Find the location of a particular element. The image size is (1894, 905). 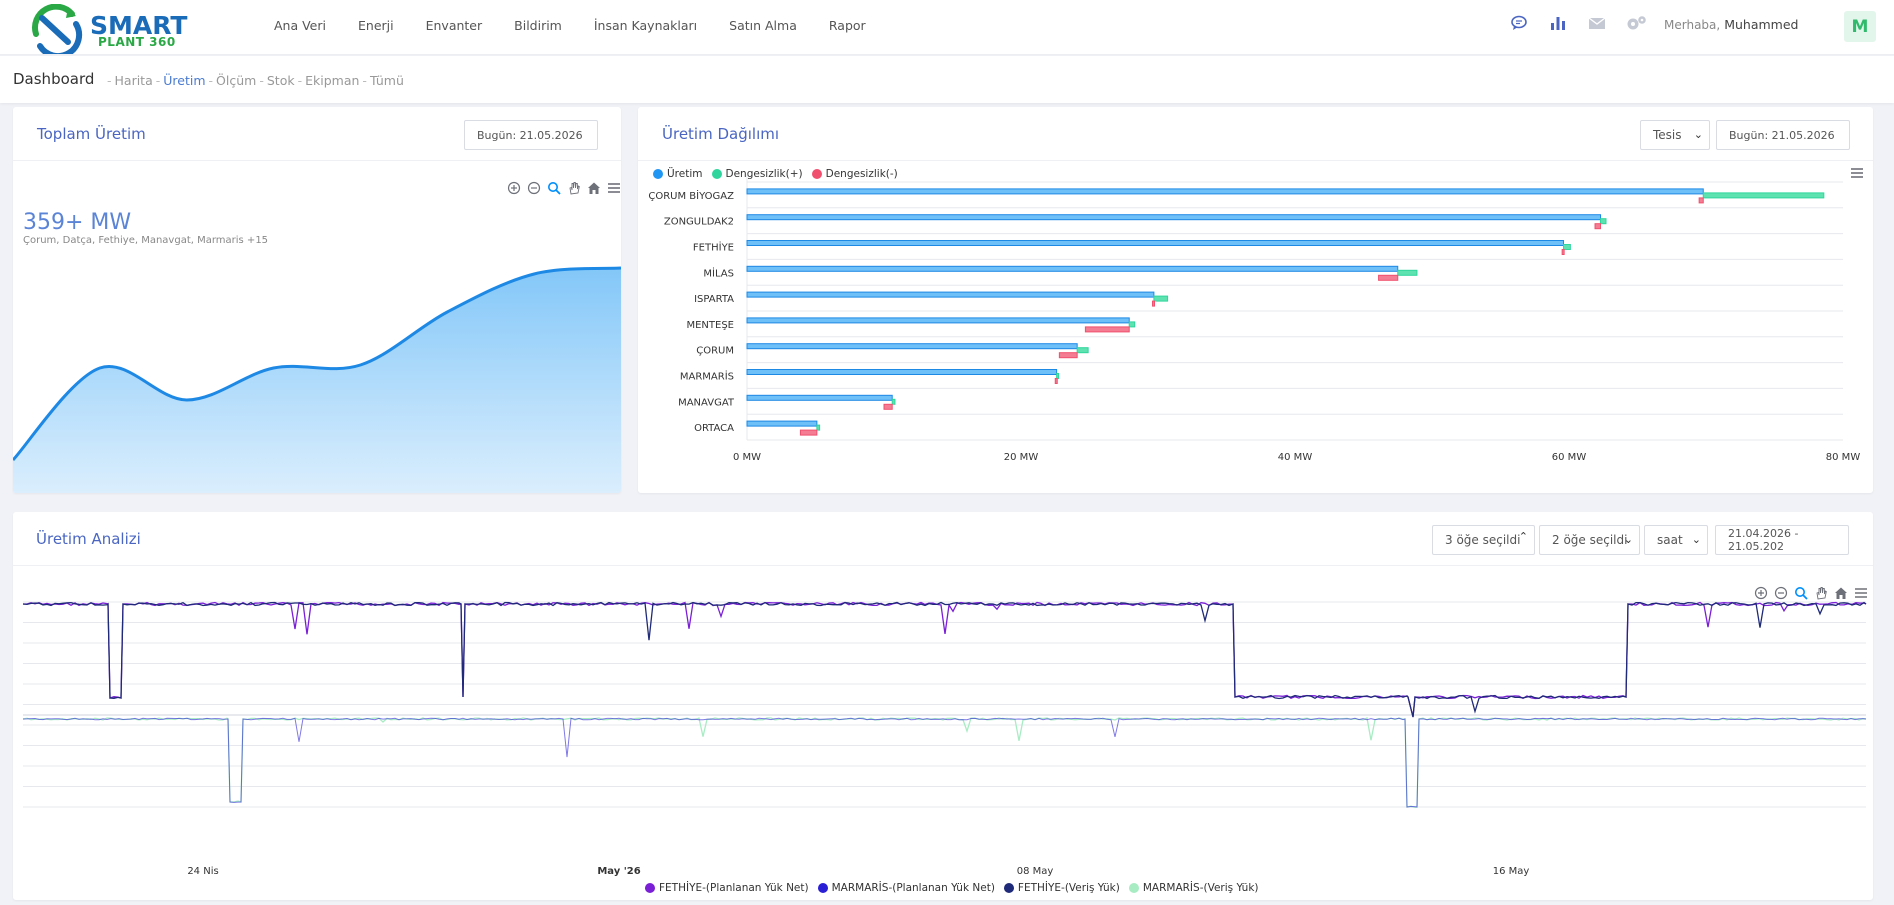

category-label: FETHİYE is located at coordinates (713, 247).